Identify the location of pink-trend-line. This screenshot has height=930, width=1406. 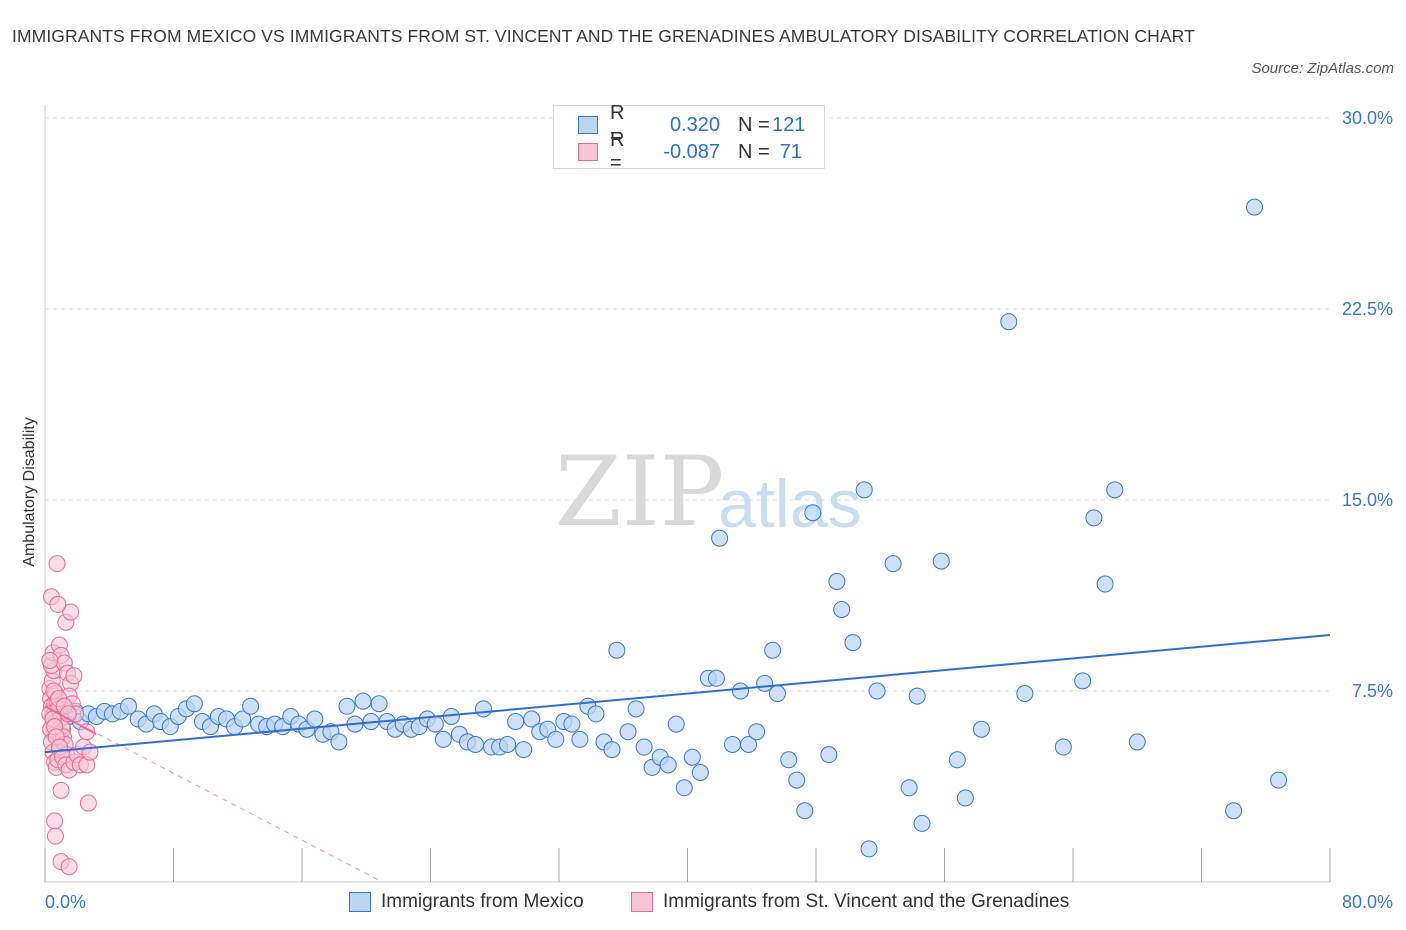
(70, 720).